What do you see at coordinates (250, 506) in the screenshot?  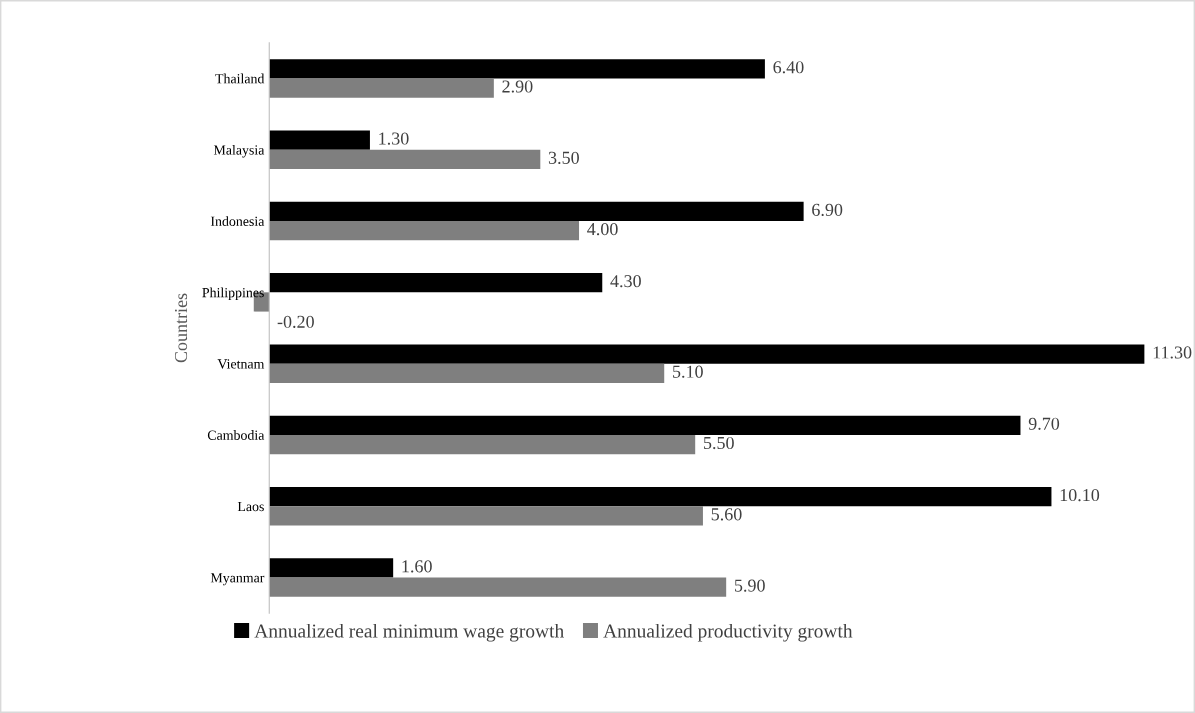 I see `y-tick-label: Laos` at bounding box center [250, 506].